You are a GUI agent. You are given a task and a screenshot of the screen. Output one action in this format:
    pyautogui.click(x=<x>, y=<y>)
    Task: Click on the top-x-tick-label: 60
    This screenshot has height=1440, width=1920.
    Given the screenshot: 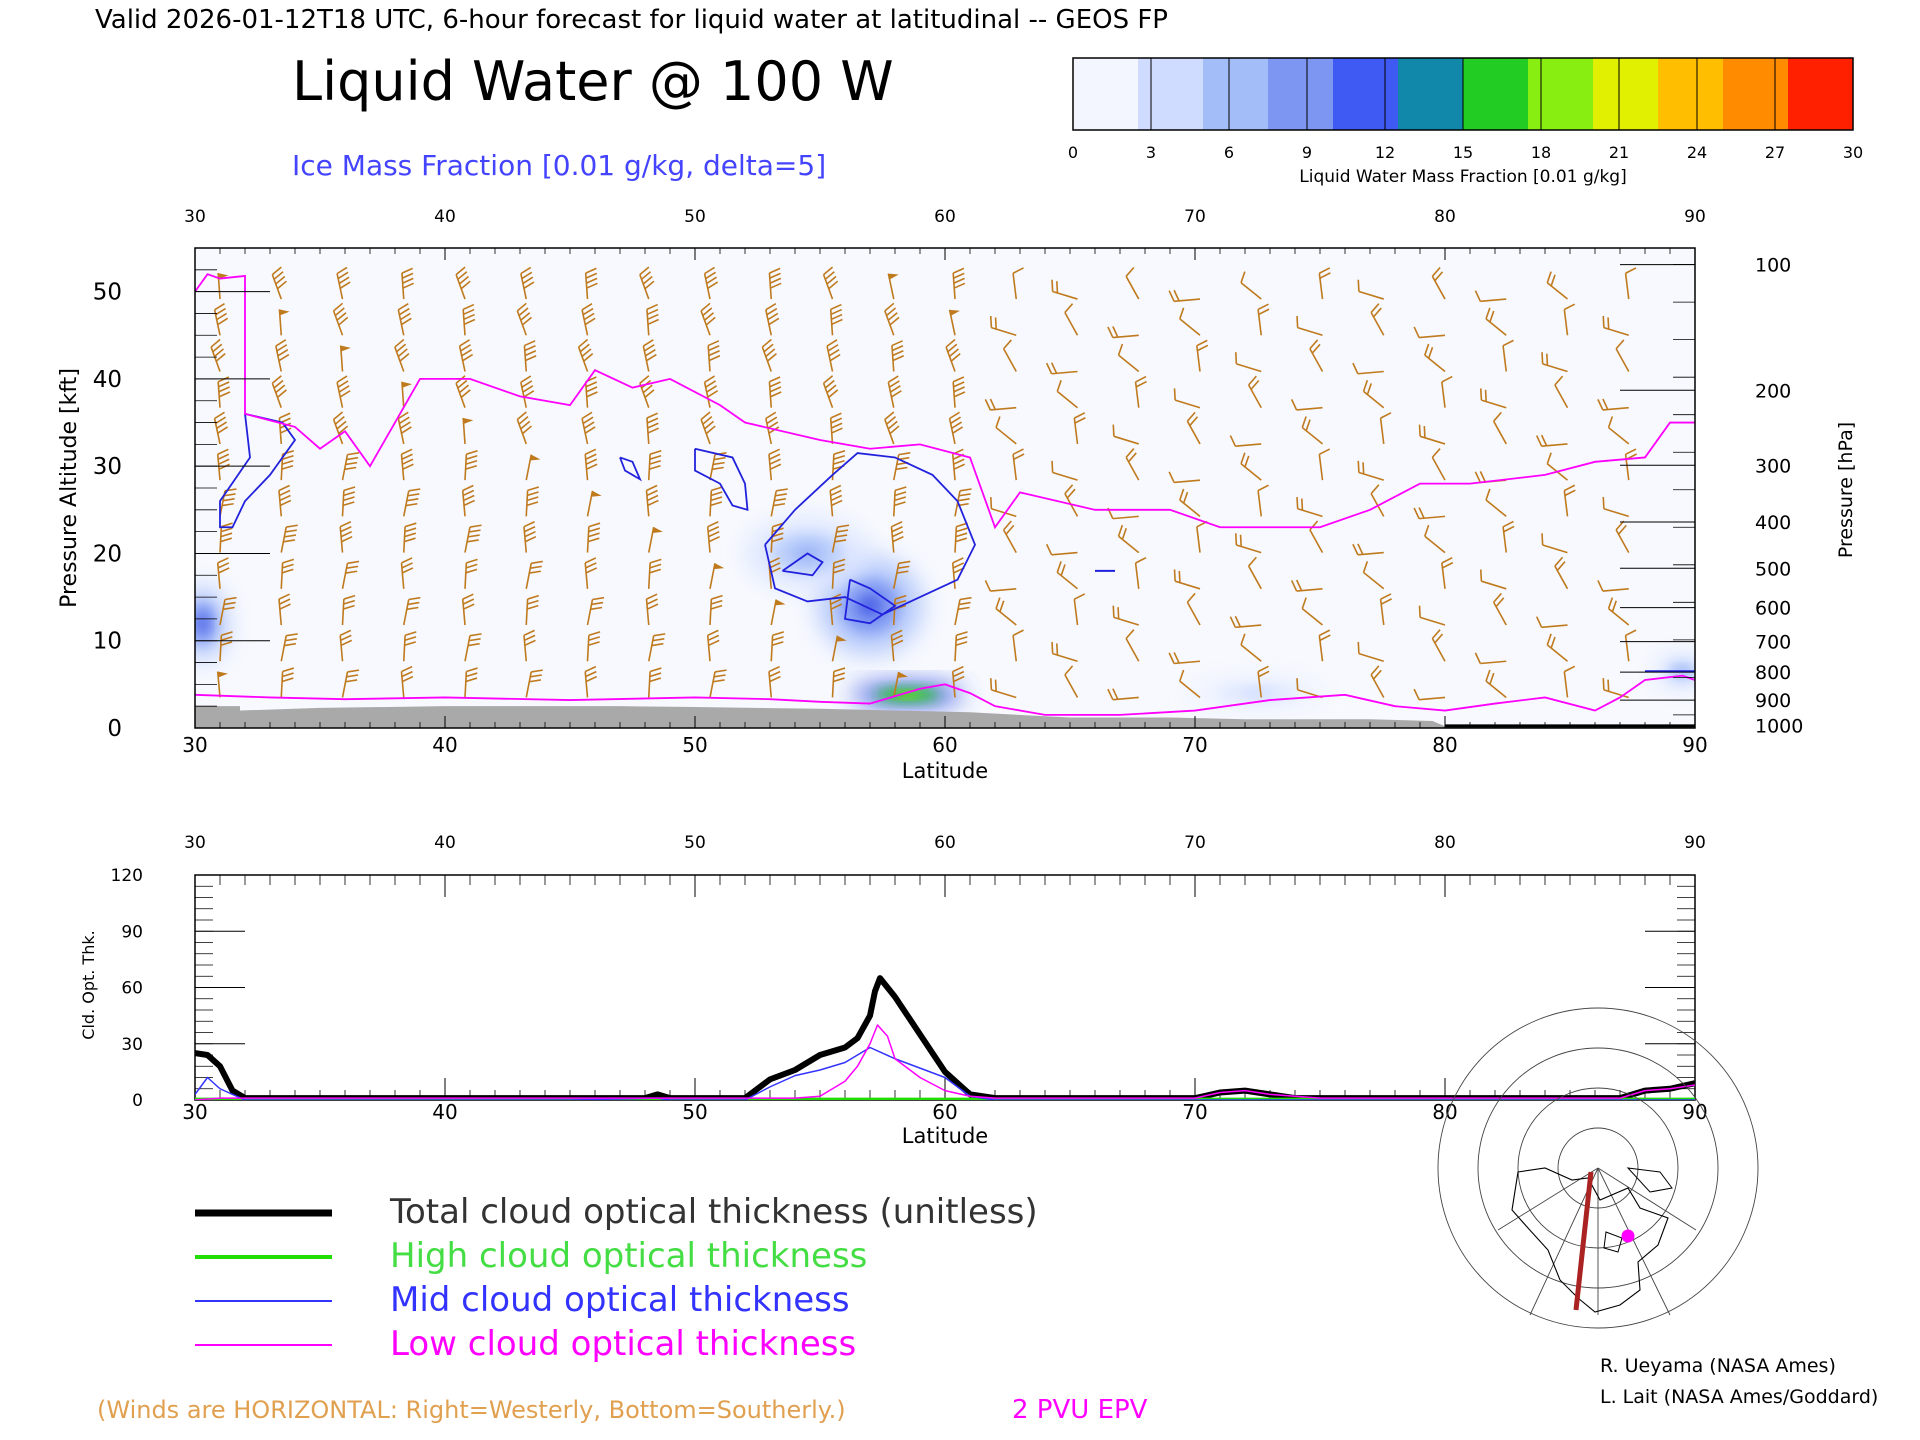 What is the action you would take?
    pyautogui.click(x=944, y=745)
    